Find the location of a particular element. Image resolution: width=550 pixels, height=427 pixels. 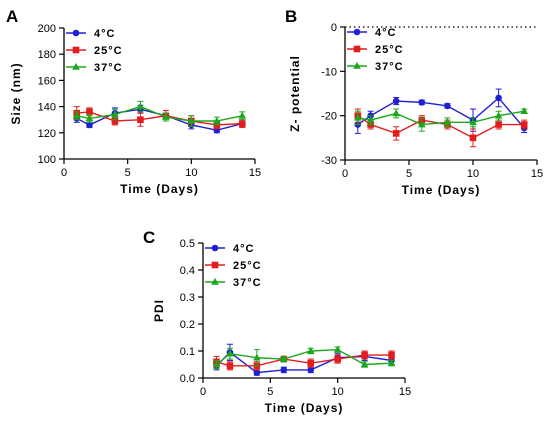

series-25c is located at coordinates (159, 118).